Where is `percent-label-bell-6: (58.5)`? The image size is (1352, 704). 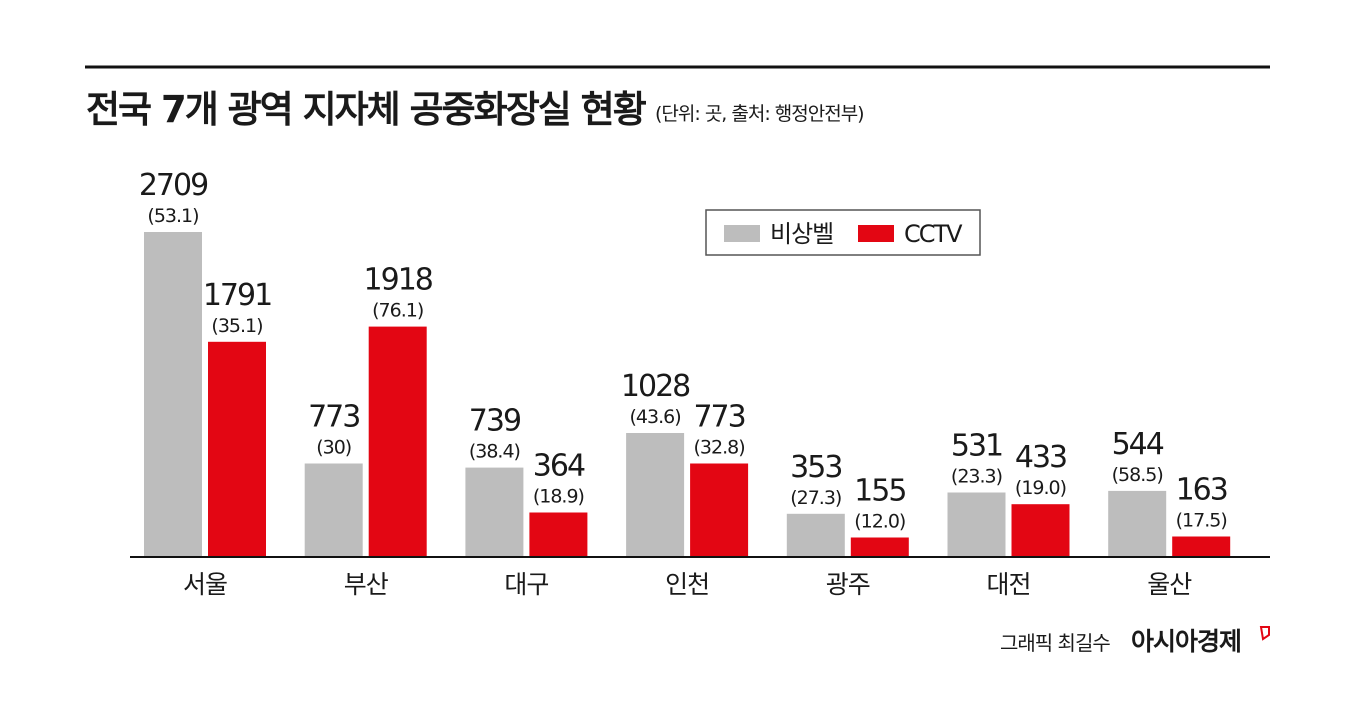
percent-label-bell-6: (58.5) is located at coordinates (1137, 475).